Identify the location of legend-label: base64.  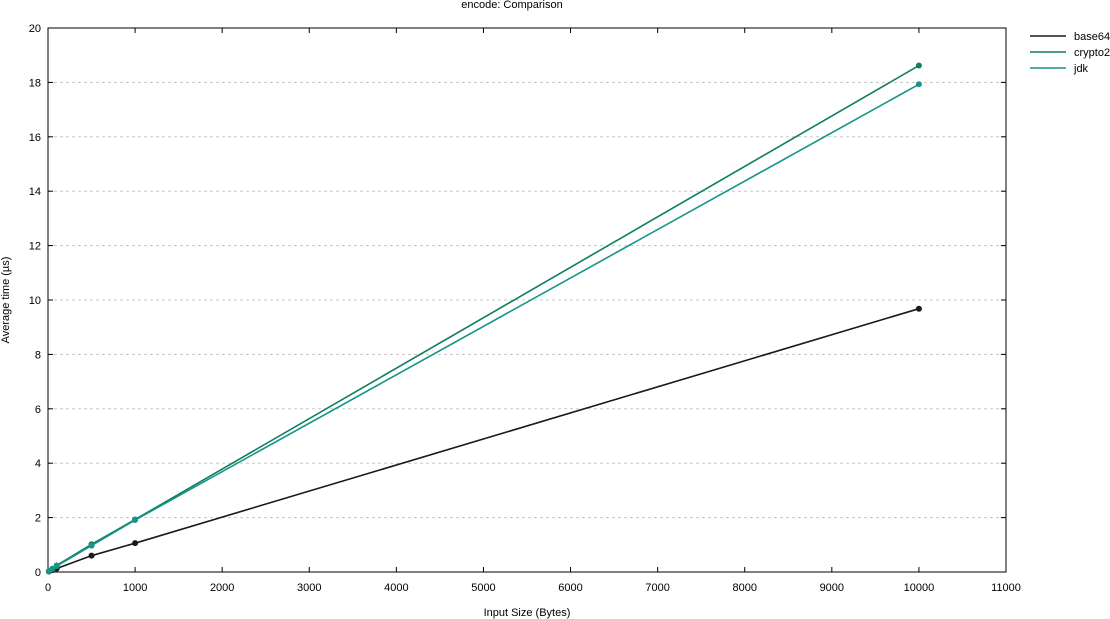
(1092, 37).